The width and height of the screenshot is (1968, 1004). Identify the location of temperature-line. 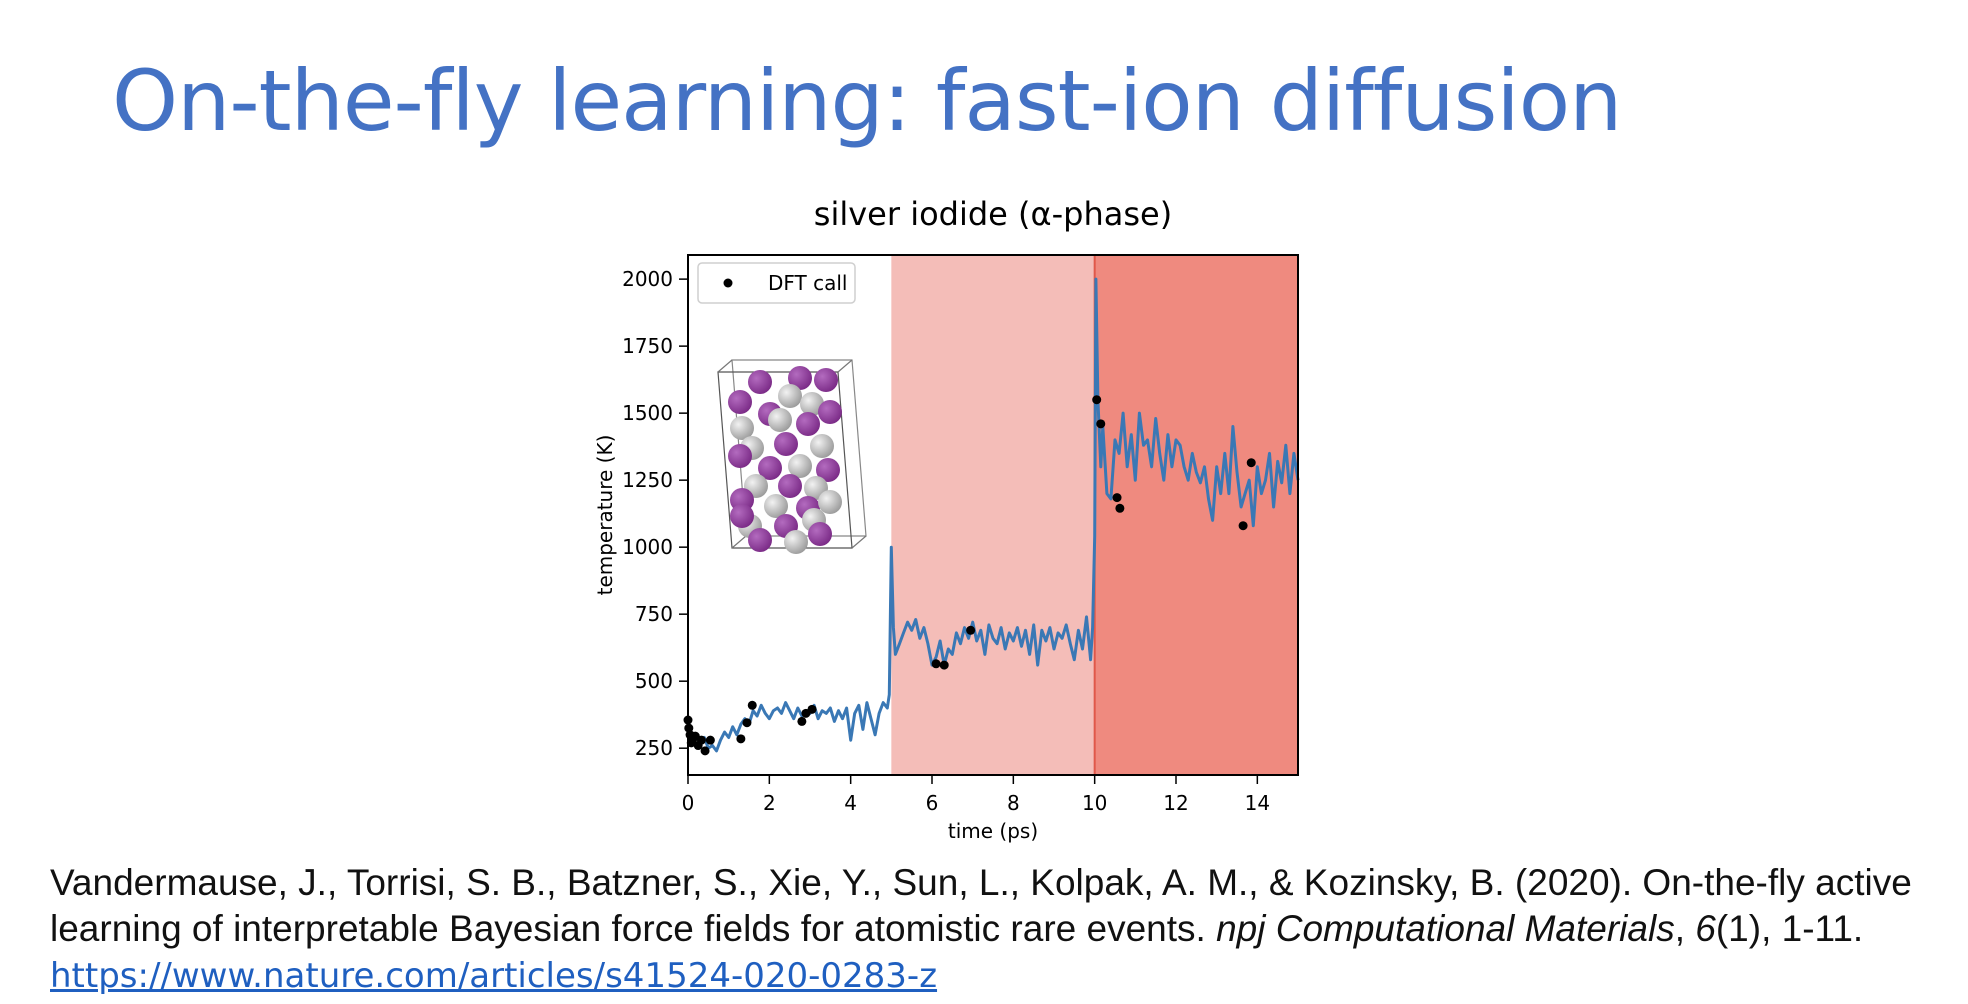
(993, 515).